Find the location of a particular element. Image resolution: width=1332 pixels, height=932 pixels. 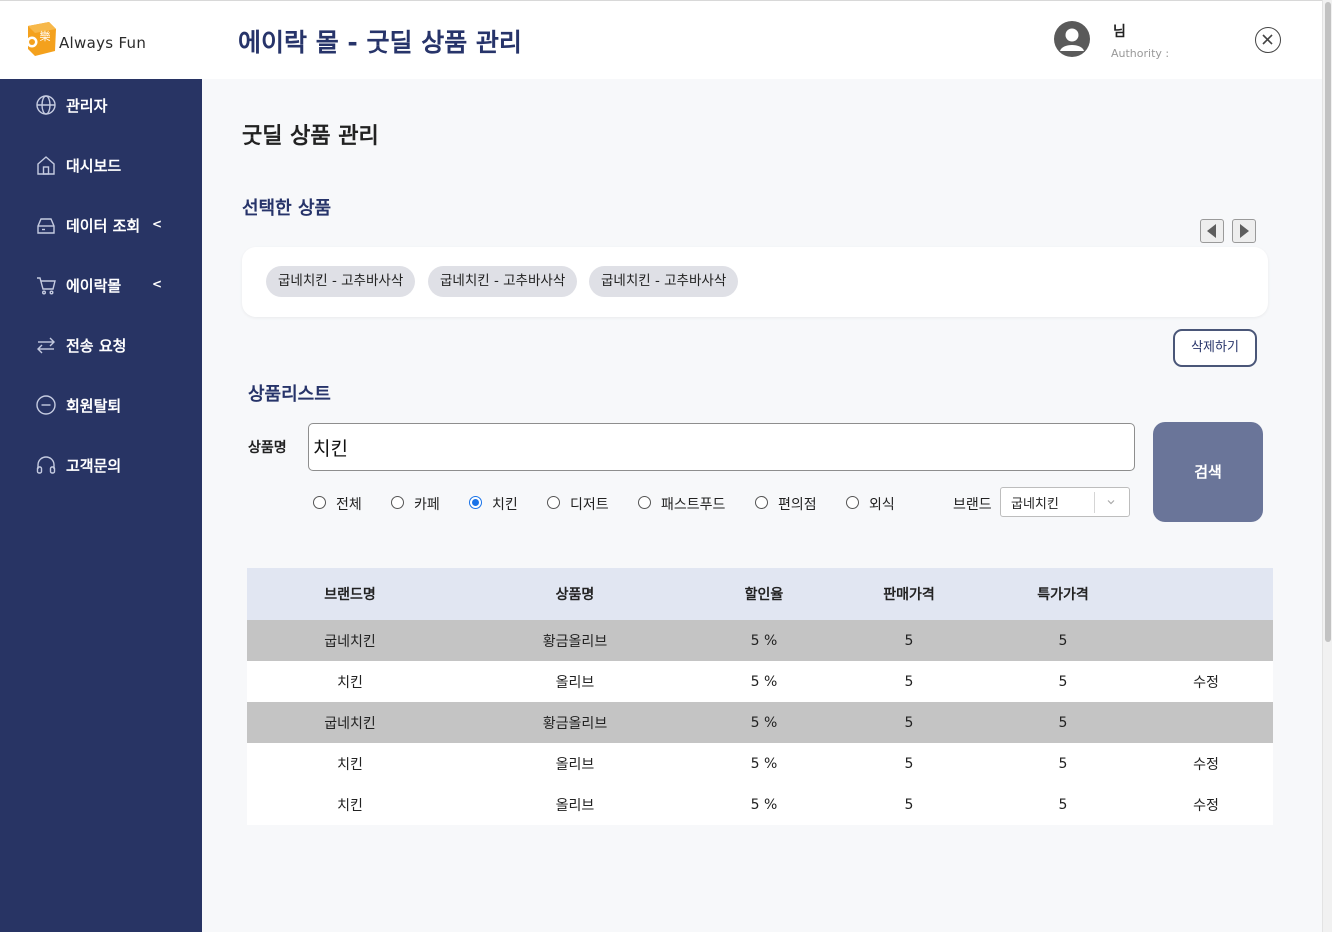

sidebar-item-admin: 관리자 is located at coordinates (101, 105).